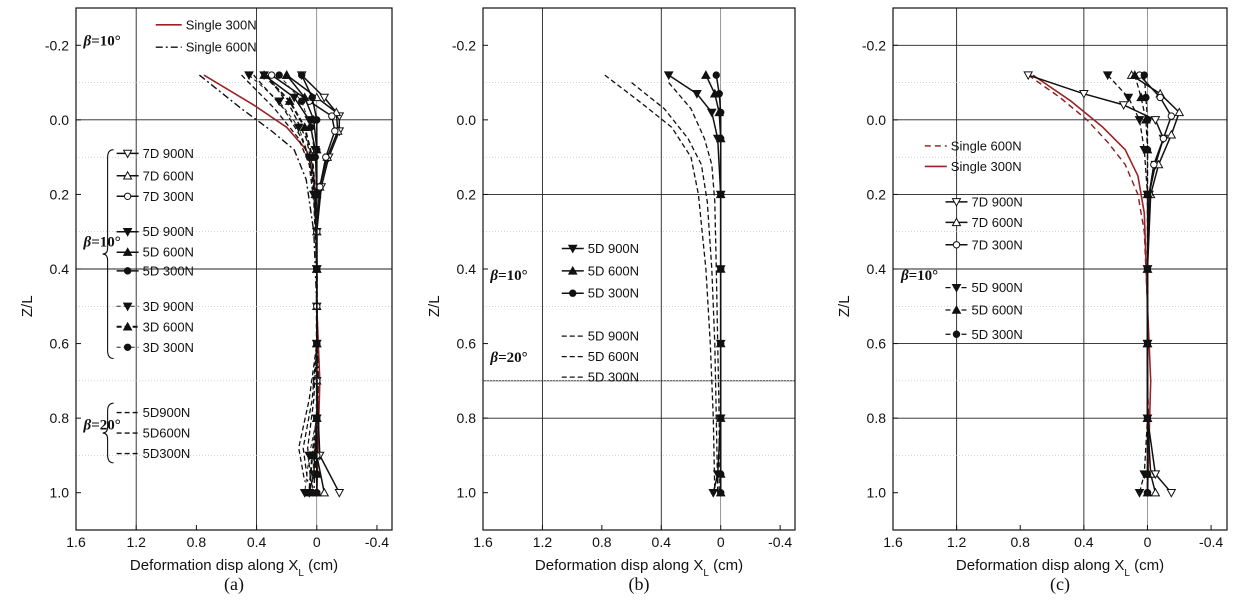 The width and height of the screenshot is (1234, 604). I want to click on x-axis-label: Deformation disp along XL (cm), so click(1060, 568).